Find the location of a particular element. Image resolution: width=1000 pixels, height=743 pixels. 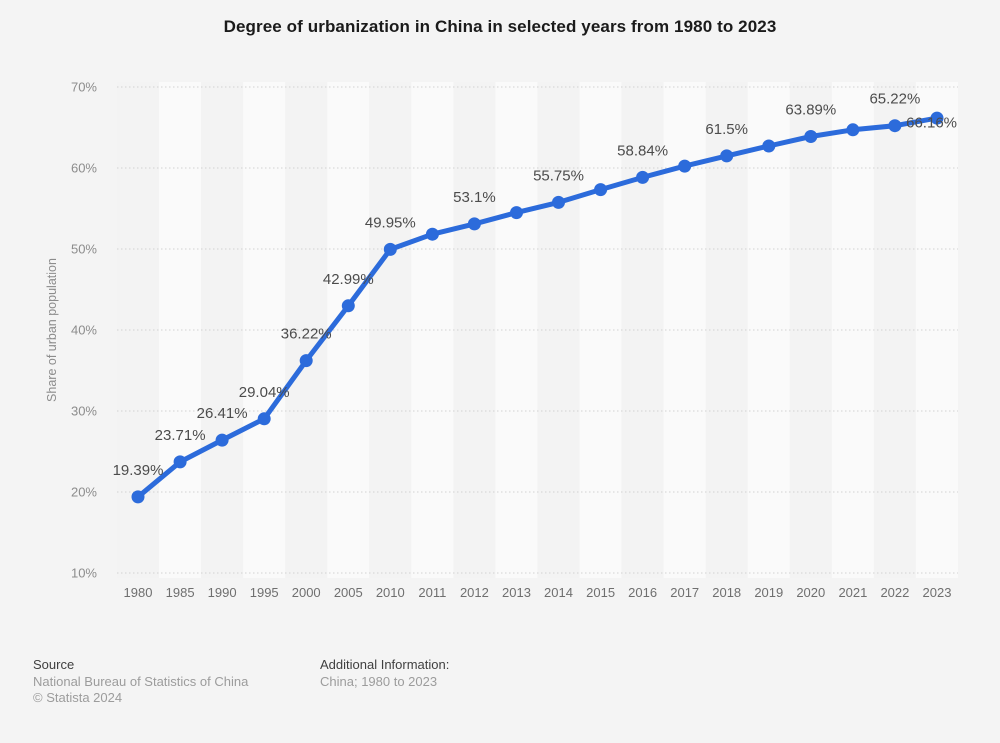

data-point-label: 61.5% is located at coordinates (726, 129).